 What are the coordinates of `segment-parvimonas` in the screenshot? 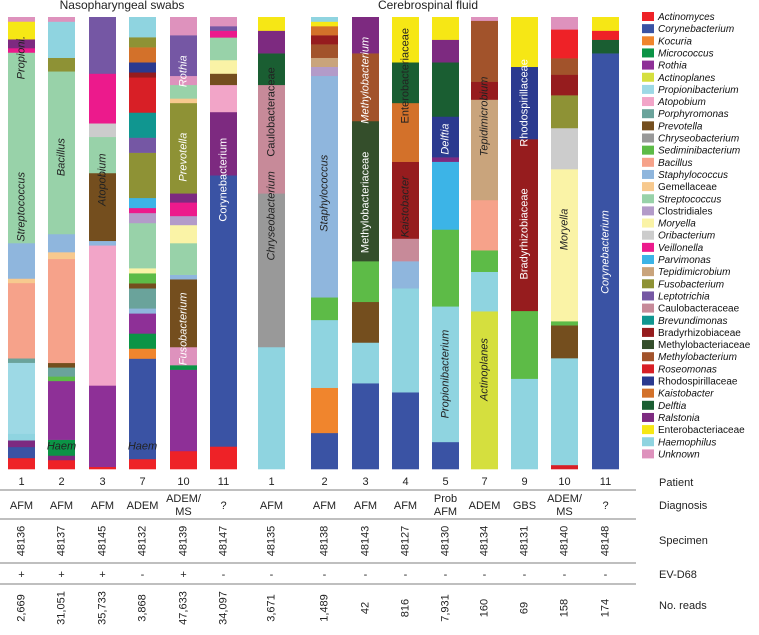 It's located at (445, 195).